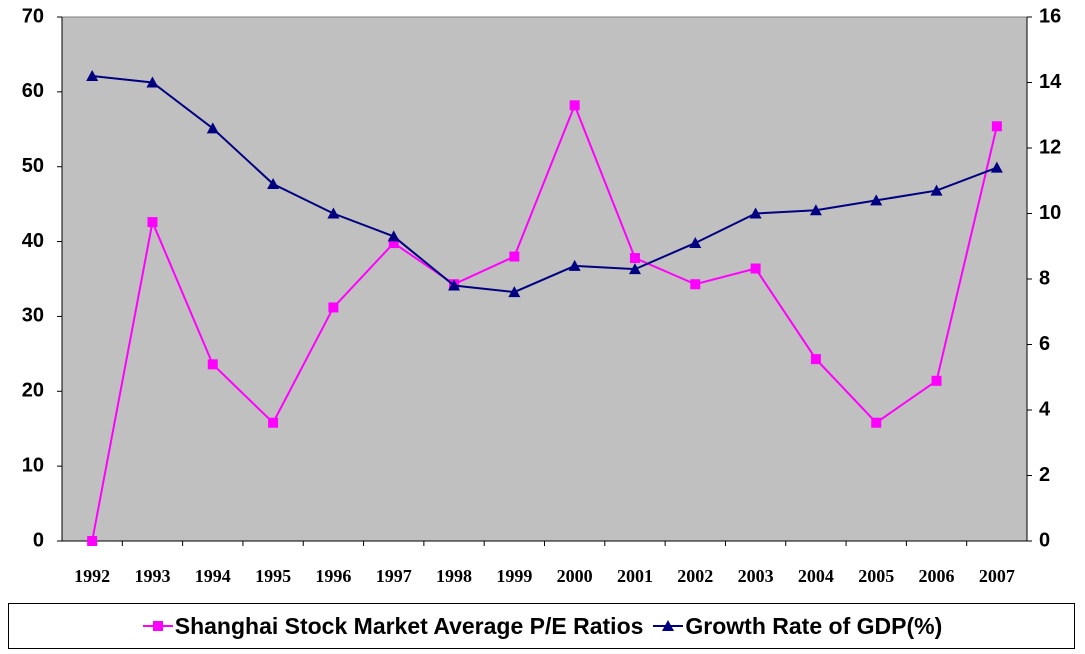 This screenshot has height=654, width=1085. Describe the element at coordinates (814, 625) in the screenshot. I see `legend-label: Growth Rate of GDP(%)` at that location.